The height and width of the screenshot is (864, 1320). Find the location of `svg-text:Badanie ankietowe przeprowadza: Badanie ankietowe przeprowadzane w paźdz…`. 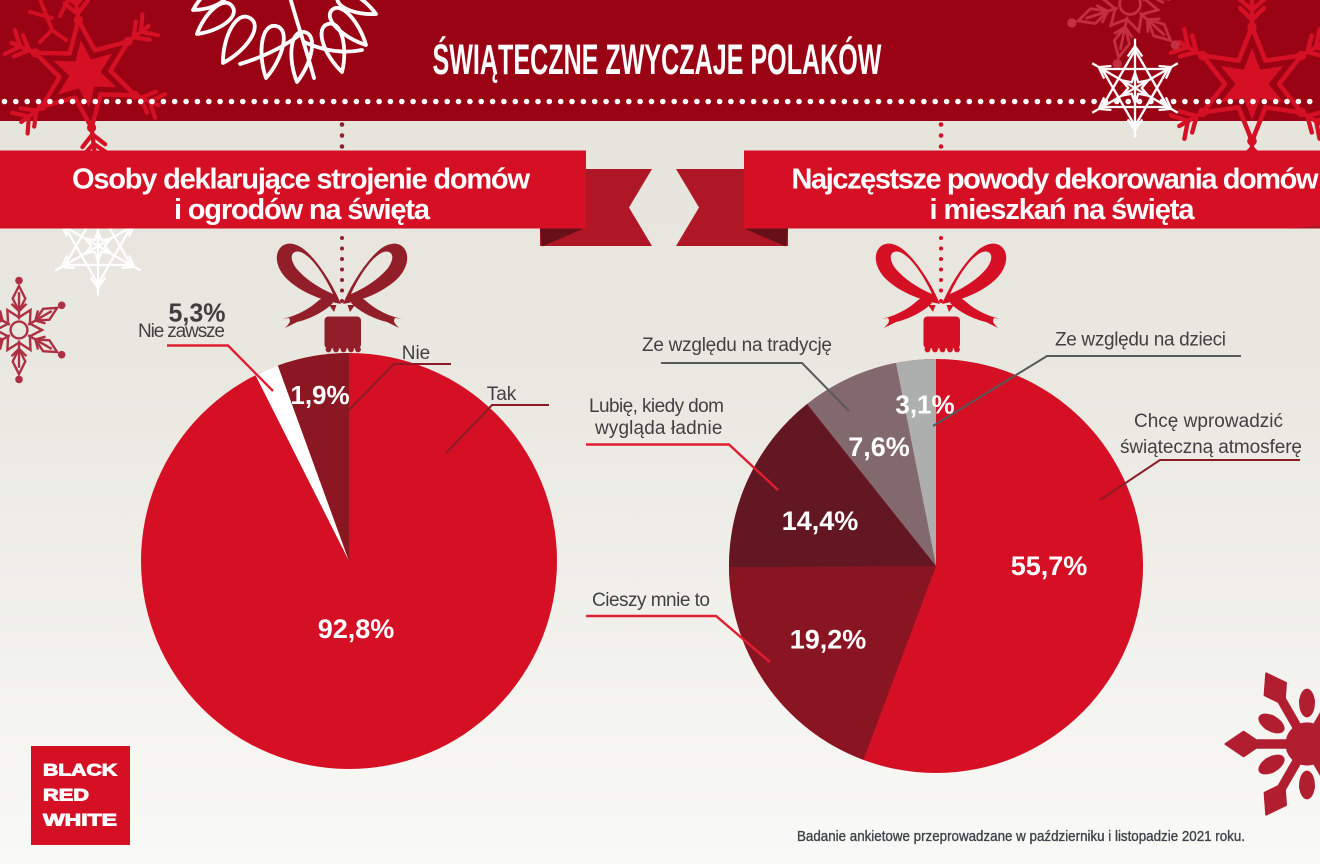

svg-text:Badanie ankietowe przeprowadza: Badanie ankietowe przeprowadzane w paźdz… is located at coordinates (1021, 836).